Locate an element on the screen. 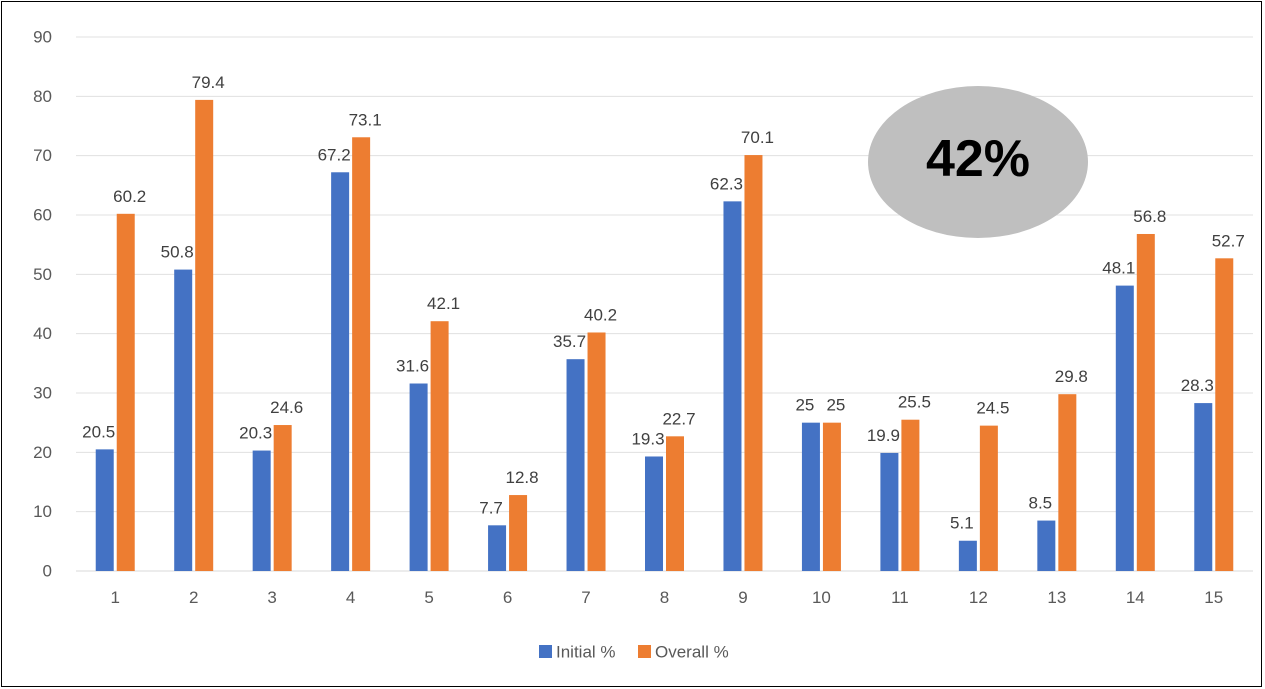 Image resolution: width=1265 pixels, height=689 pixels. legend-swatch-series2 is located at coordinates (644, 651).